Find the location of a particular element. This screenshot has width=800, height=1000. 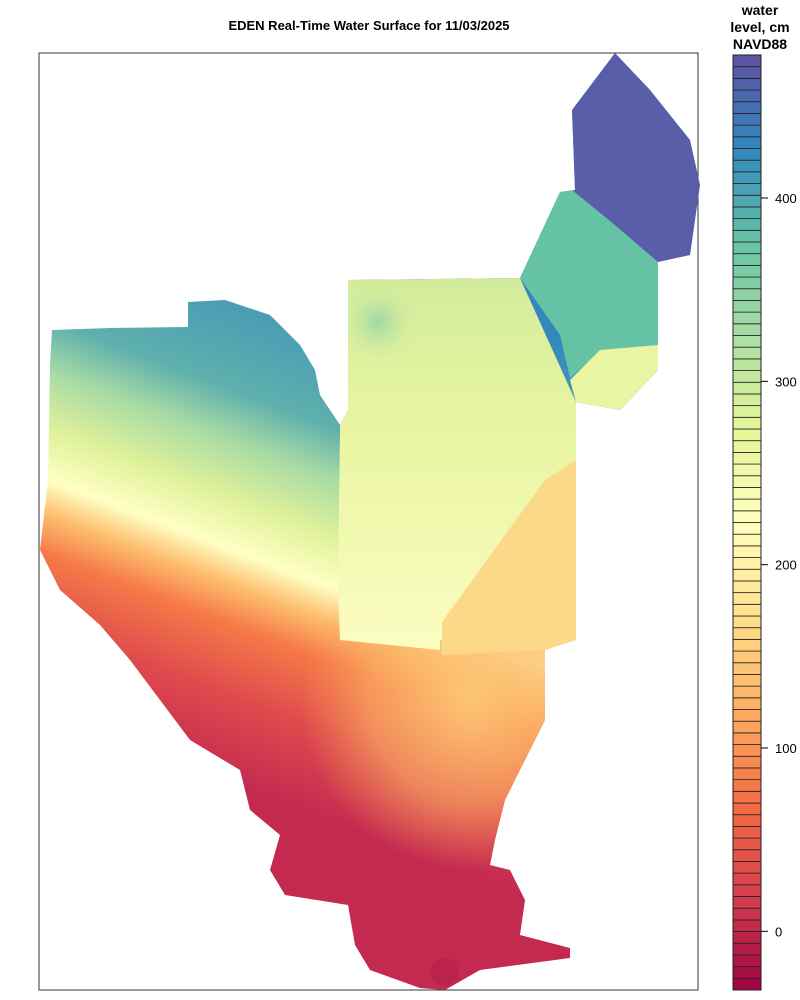

colorbar-tick-label: 300 is located at coordinates (786, 381).